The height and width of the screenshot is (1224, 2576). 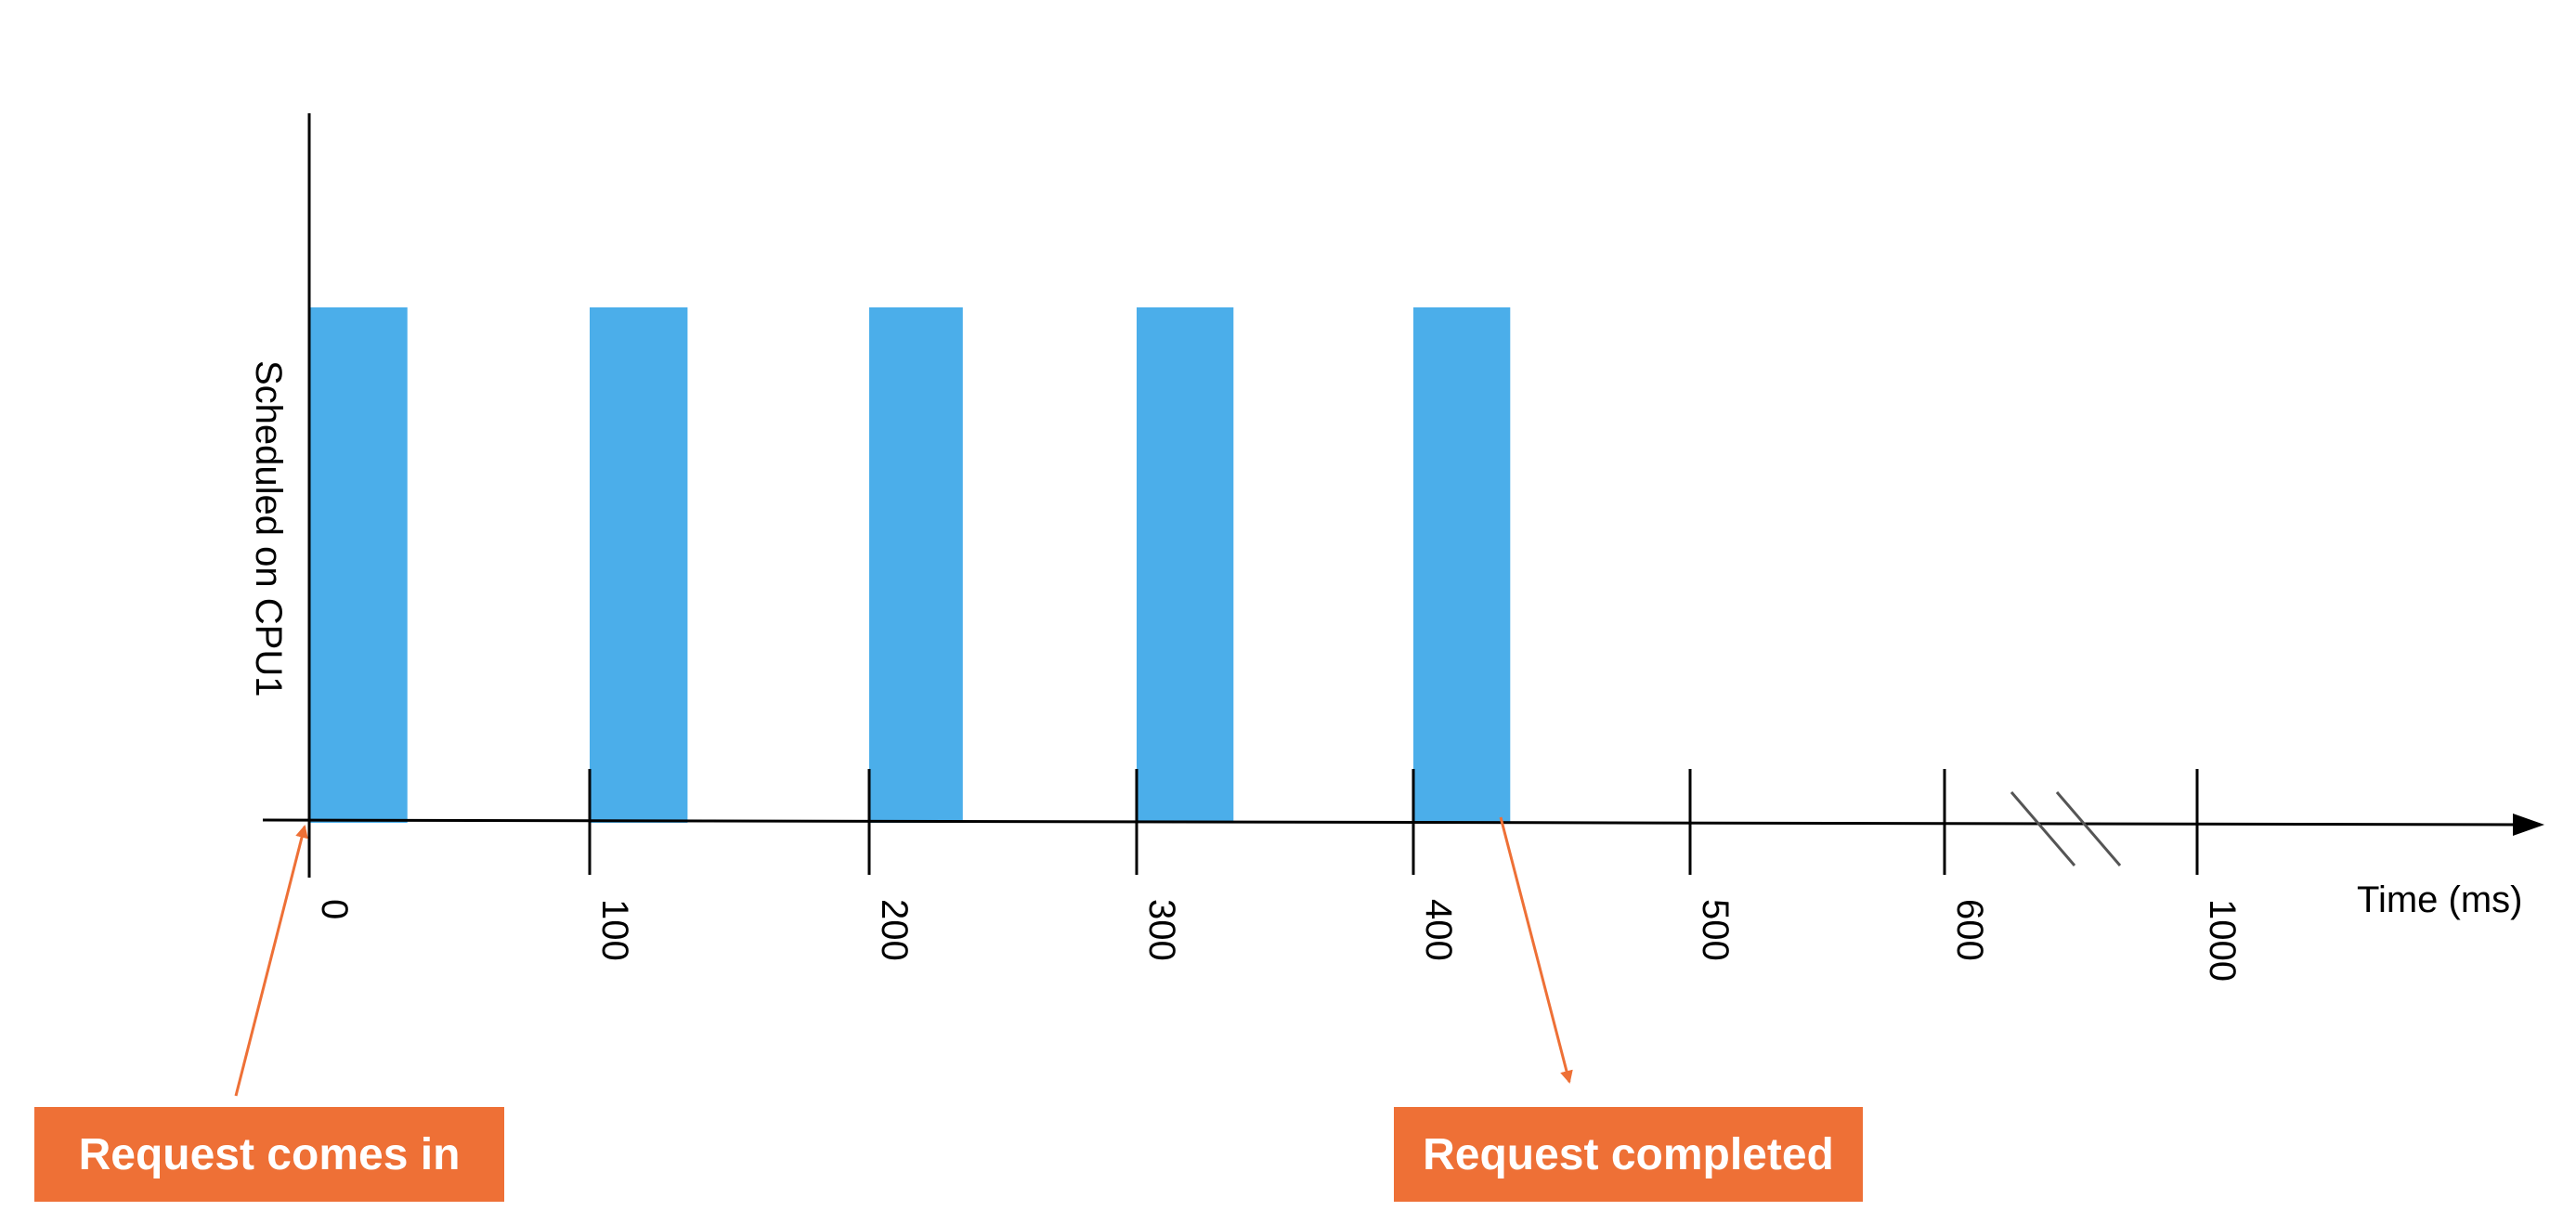 I want to click on x-axis-line, so click(x=1394, y=822).